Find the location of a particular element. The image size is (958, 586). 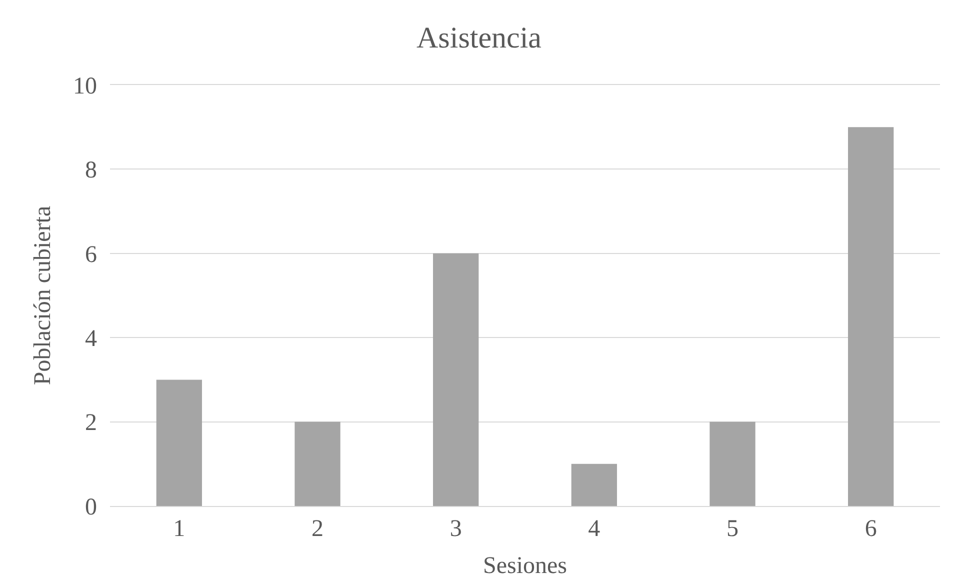

y-tick-label: 4 is located at coordinates (91, 339).